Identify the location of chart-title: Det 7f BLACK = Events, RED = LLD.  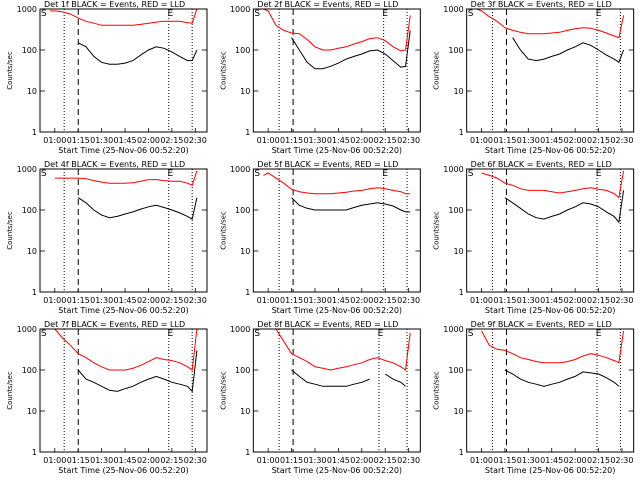
(114, 324).